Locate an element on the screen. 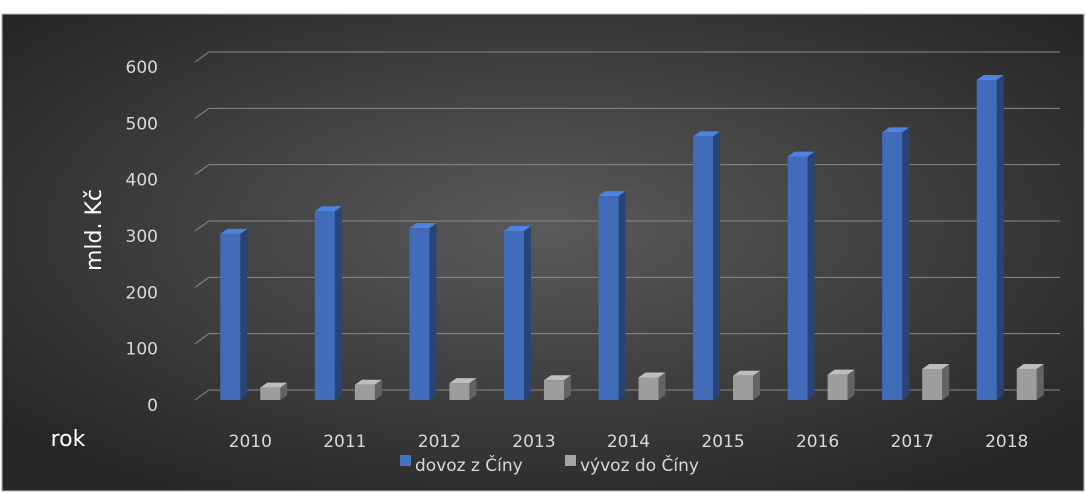 This screenshot has height=493, width=1086. legend-label: vývoz do Číny is located at coordinates (639, 465).